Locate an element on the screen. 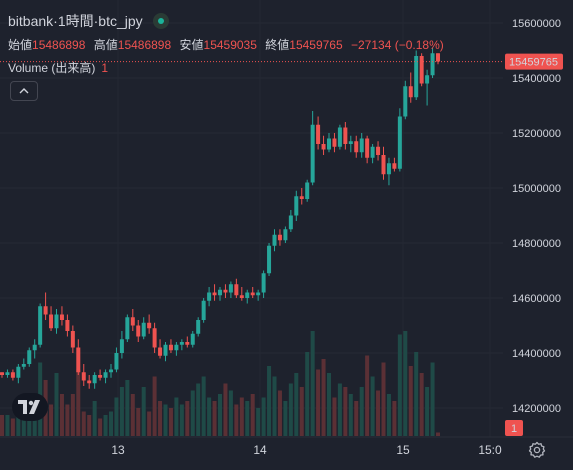 This screenshot has width=573, height=470. volume-label: Volume (出来高) is located at coordinates (52, 68).